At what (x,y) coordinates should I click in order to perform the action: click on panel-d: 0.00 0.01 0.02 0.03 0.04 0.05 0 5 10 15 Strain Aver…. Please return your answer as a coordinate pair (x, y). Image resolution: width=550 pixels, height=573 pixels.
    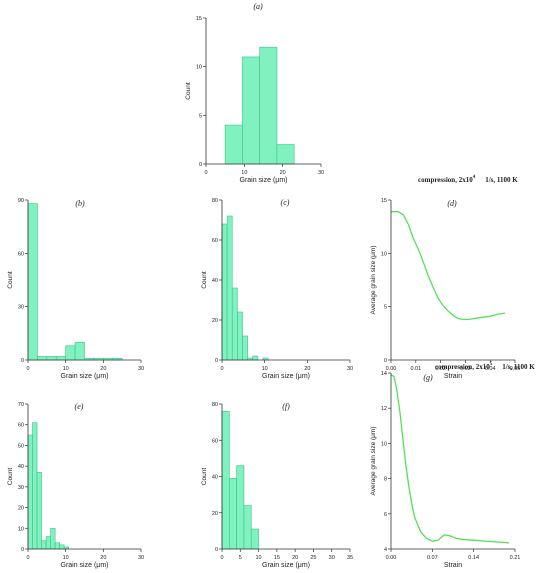
    Looking at the image, I should click on (445, 289).